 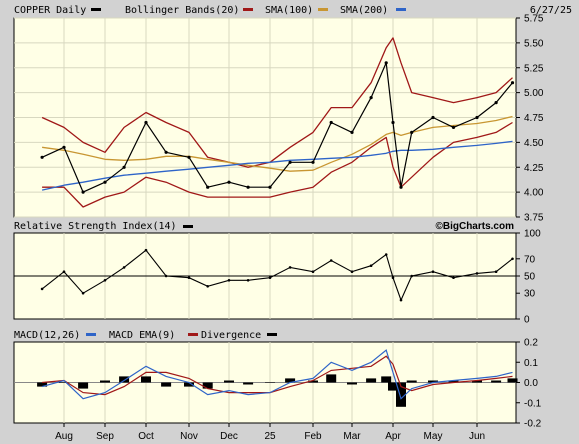 I want to click on macd-series, so click(x=277, y=374).